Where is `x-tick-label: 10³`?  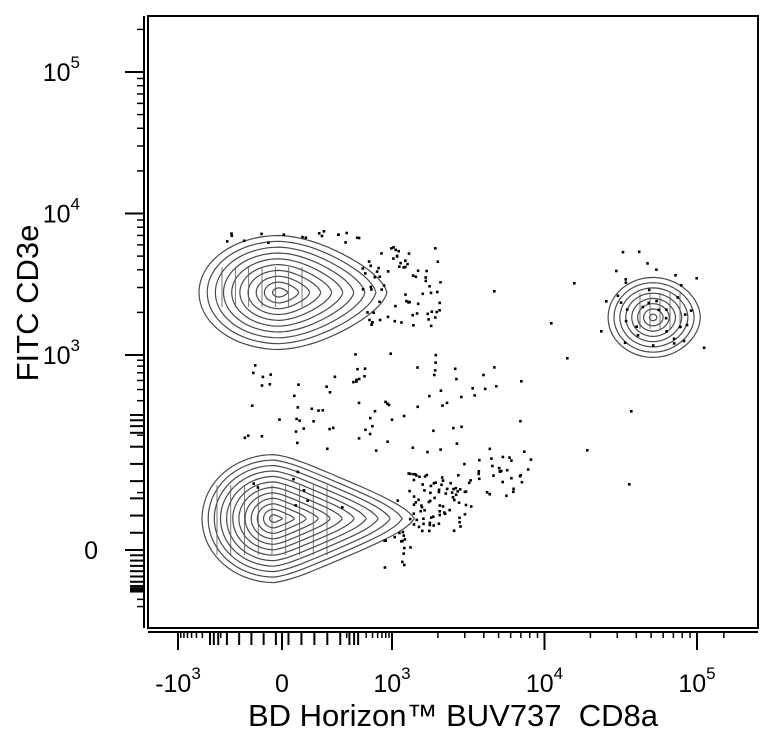
x-tick-label: 10³ is located at coordinates (391, 681).